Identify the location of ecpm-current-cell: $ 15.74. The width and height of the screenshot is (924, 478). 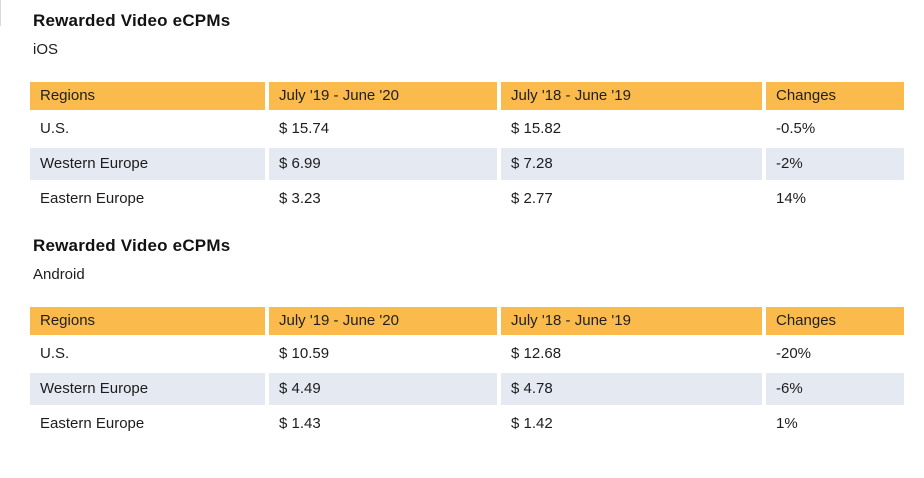
(304, 128).